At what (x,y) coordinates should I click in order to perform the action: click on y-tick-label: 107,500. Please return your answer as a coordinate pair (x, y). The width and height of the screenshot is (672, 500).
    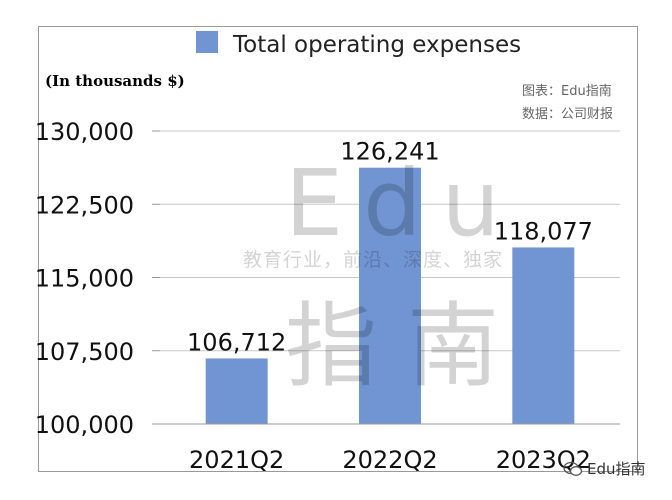
    Looking at the image, I should click on (84, 352).